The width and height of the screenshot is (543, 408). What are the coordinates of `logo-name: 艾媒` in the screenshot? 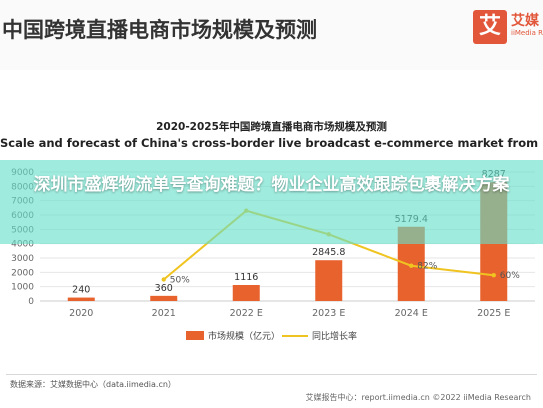 It's located at (525, 21).